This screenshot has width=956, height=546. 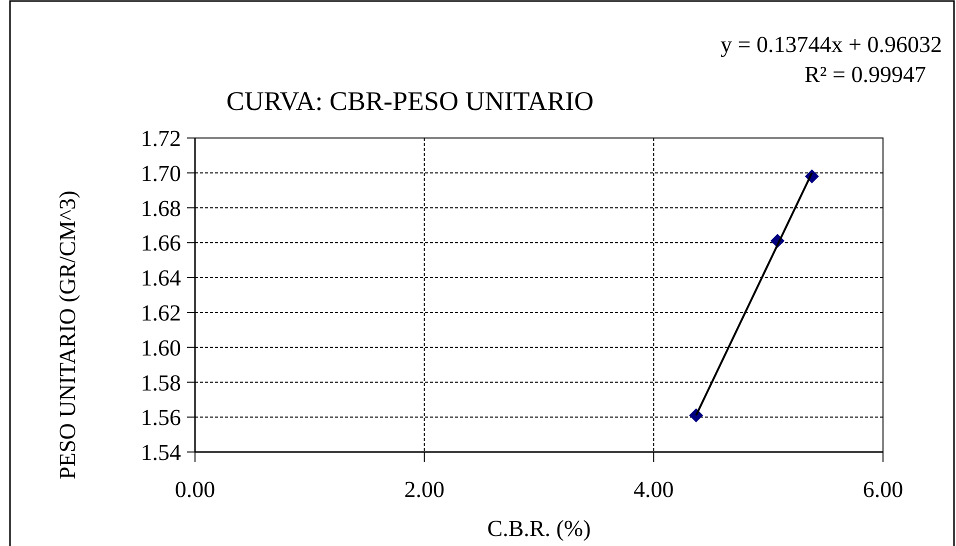 I want to click on x-tick-label: 4.00, so click(x=654, y=489).